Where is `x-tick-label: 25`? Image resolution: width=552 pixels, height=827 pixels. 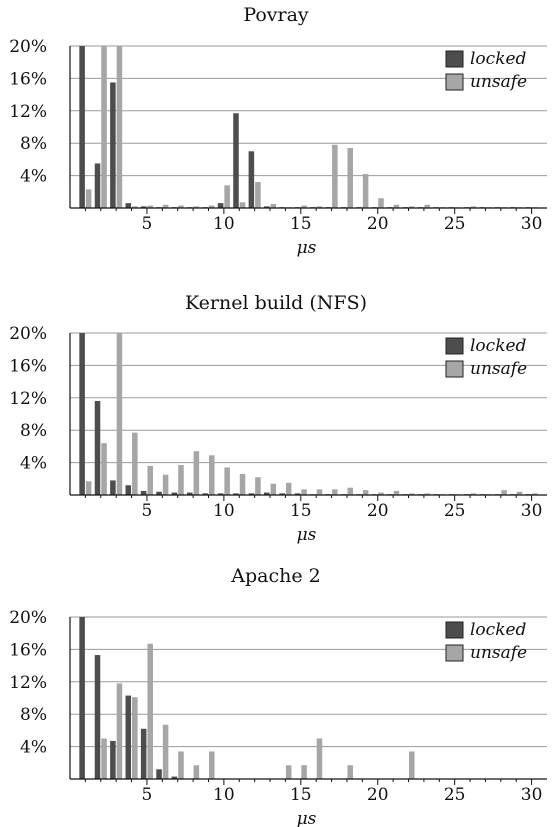 x-tick-label: 25 is located at coordinates (455, 511).